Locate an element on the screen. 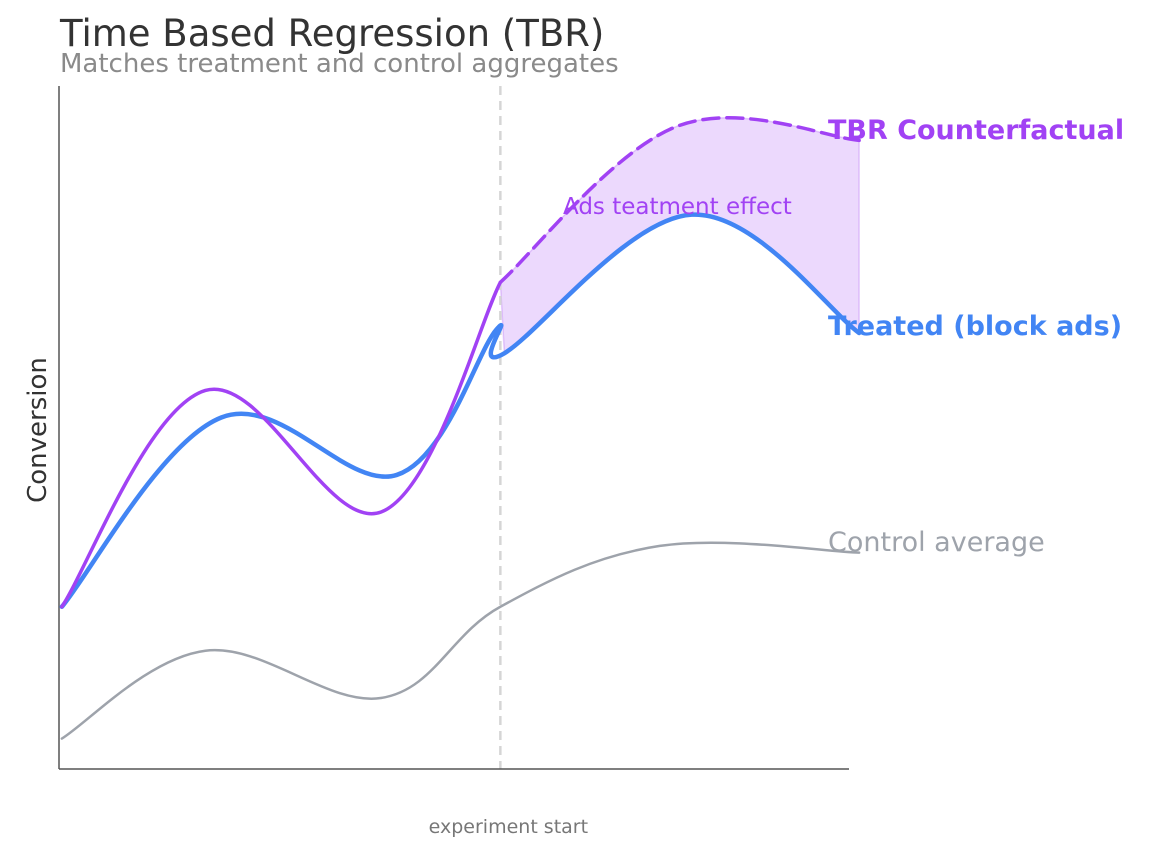 The image size is (1168, 852). line-label-tbr-counterfactual: TBR Counterfactual is located at coordinates (976, 130).